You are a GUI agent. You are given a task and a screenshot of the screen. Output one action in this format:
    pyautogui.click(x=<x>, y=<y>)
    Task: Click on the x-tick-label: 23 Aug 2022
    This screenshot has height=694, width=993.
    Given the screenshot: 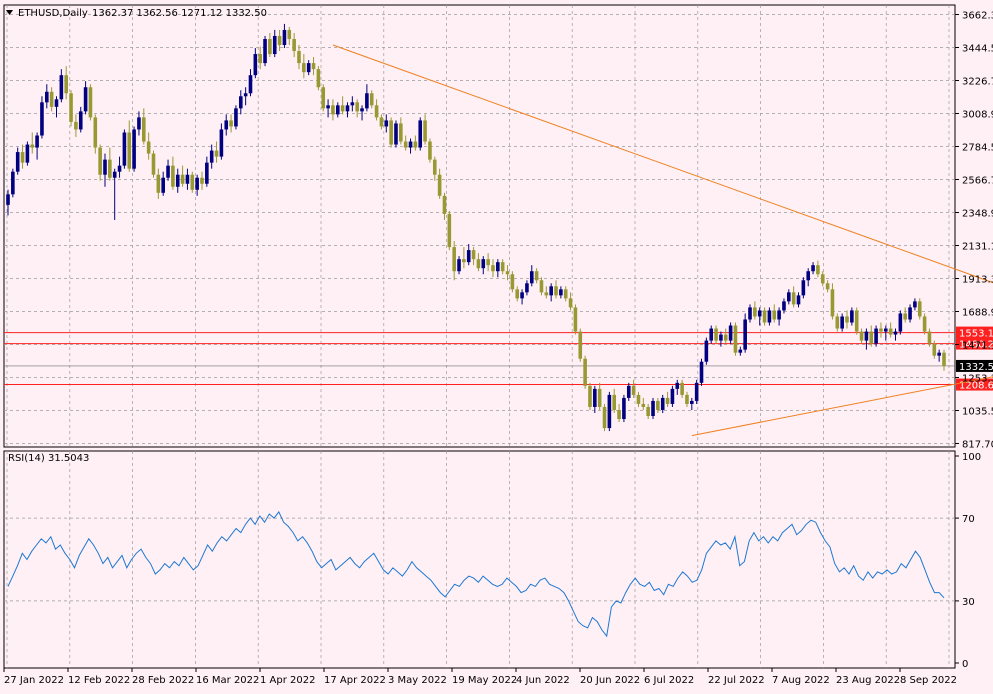 What is the action you would take?
    pyautogui.click(x=868, y=680)
    